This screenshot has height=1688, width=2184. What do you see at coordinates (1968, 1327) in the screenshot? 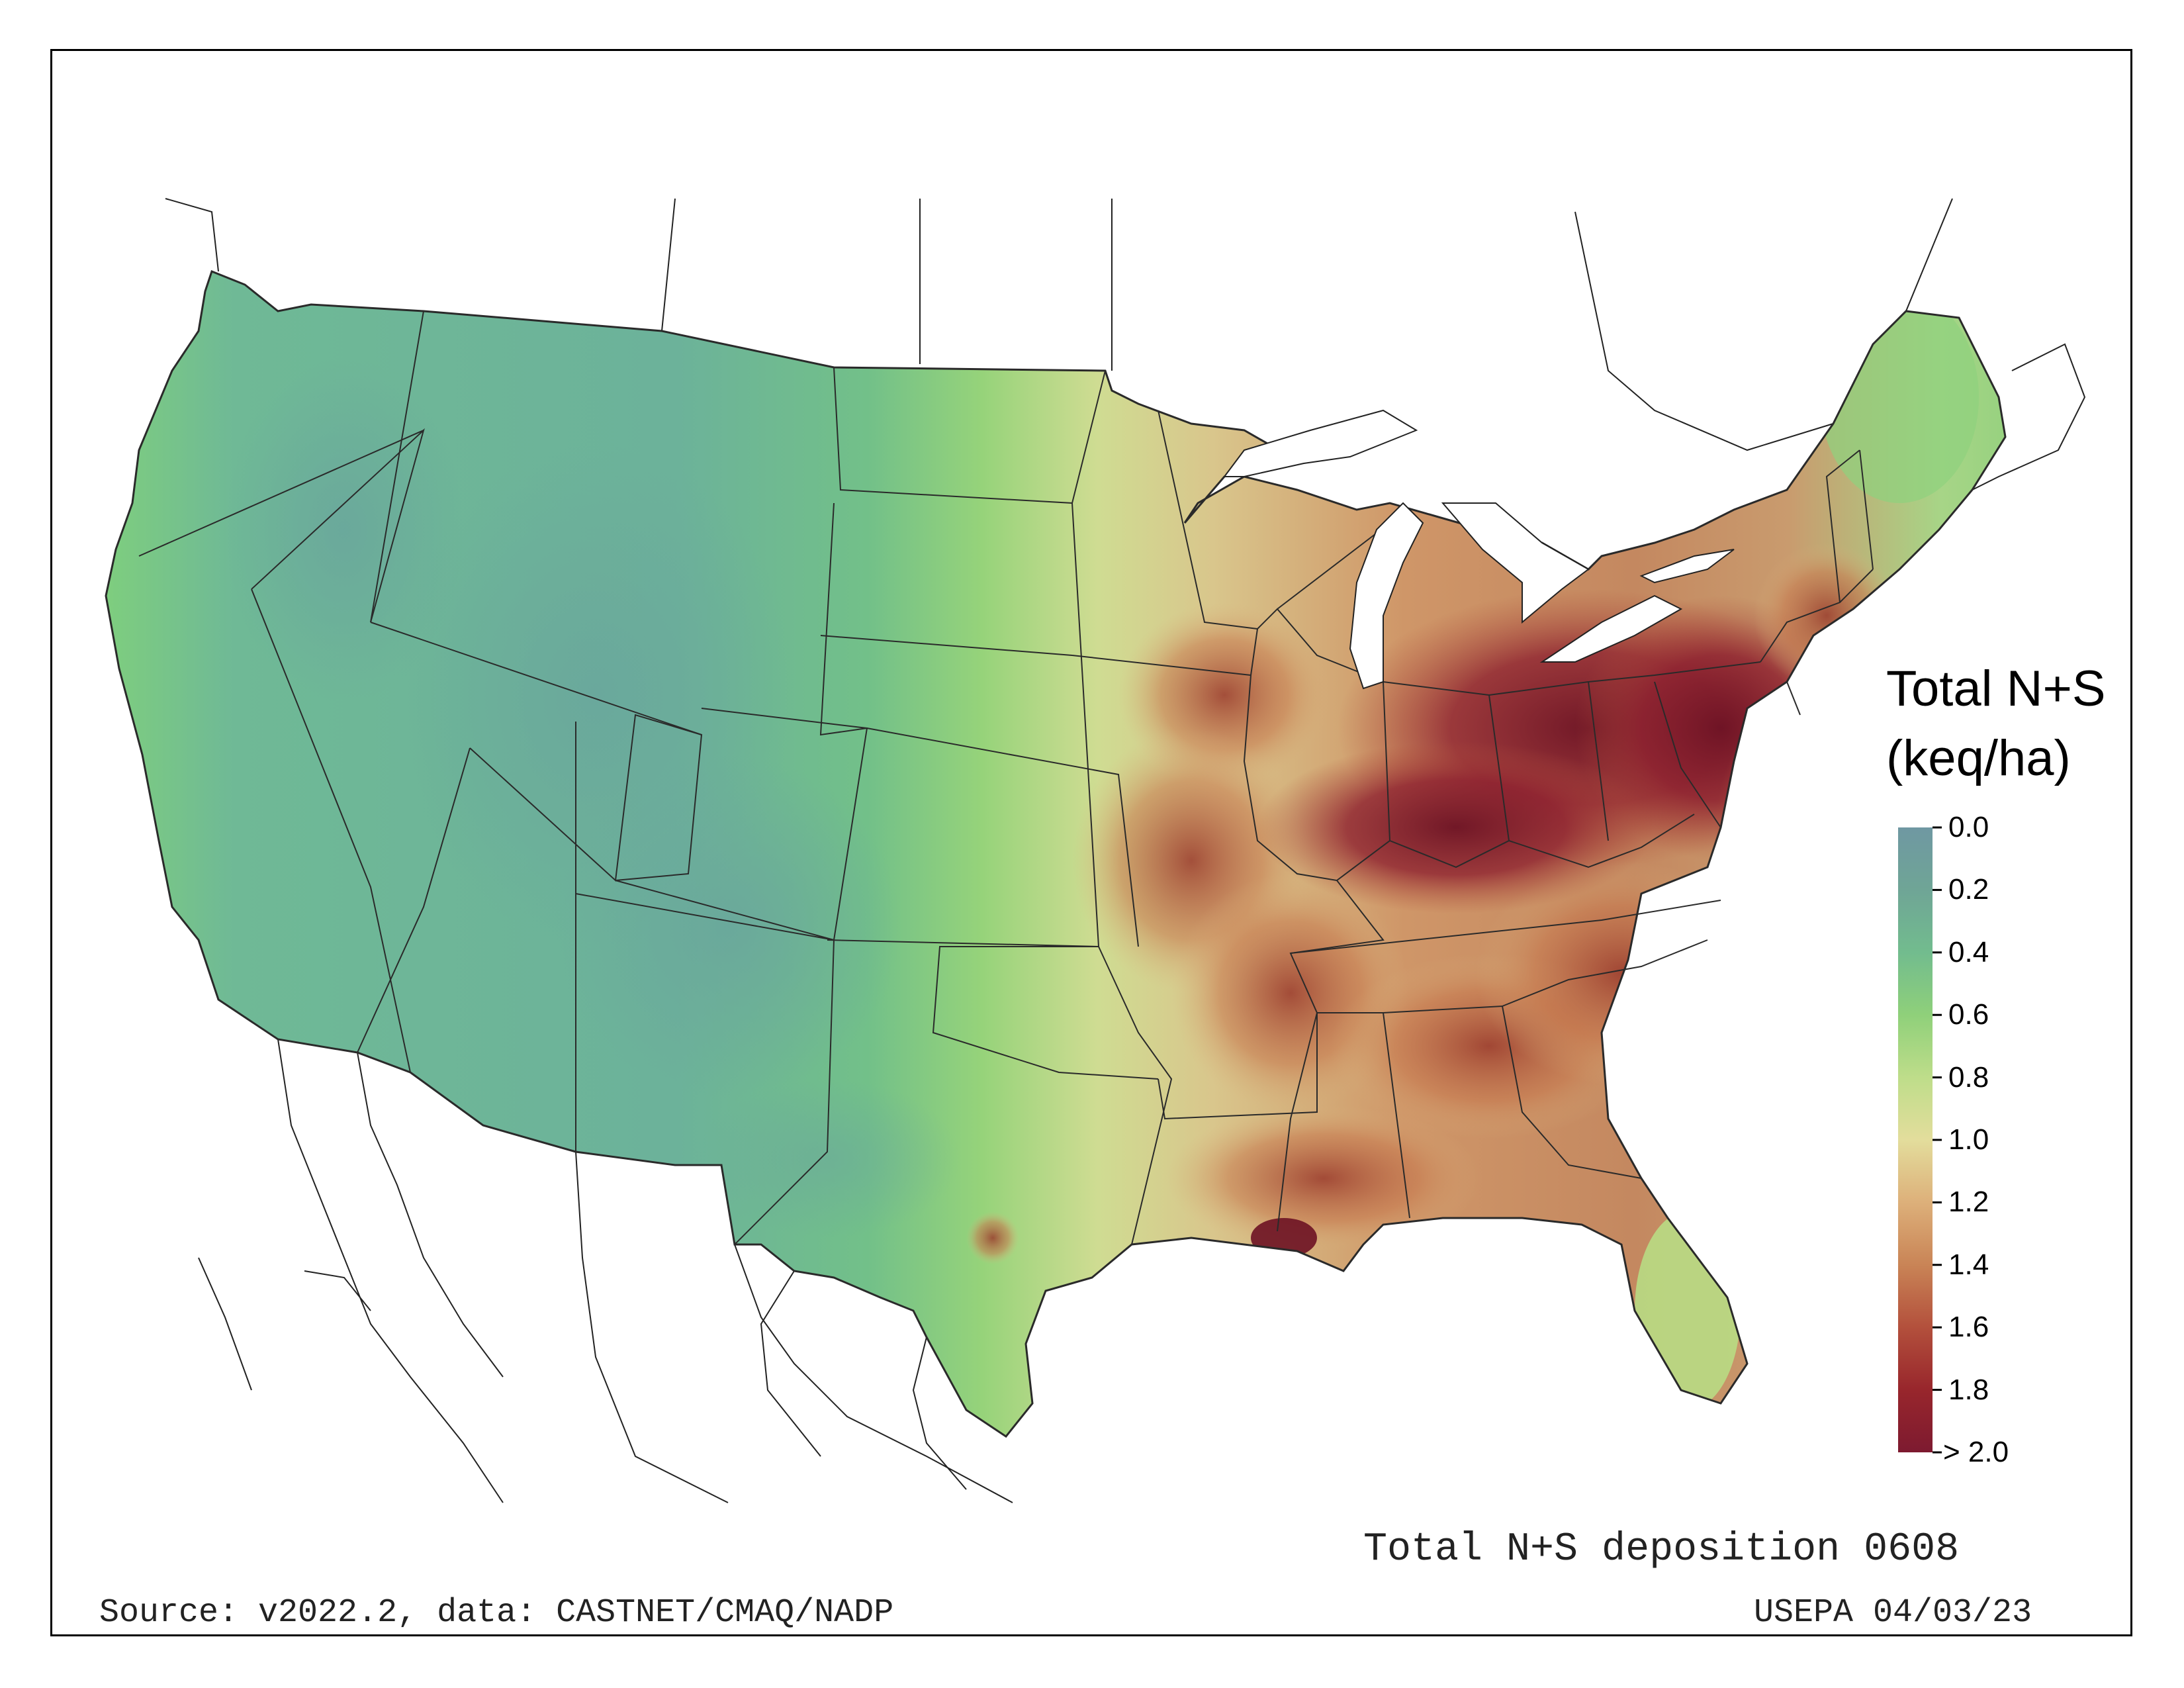
I see `legend-tick-label: 1.6` at bounding box center [1968, 1327].